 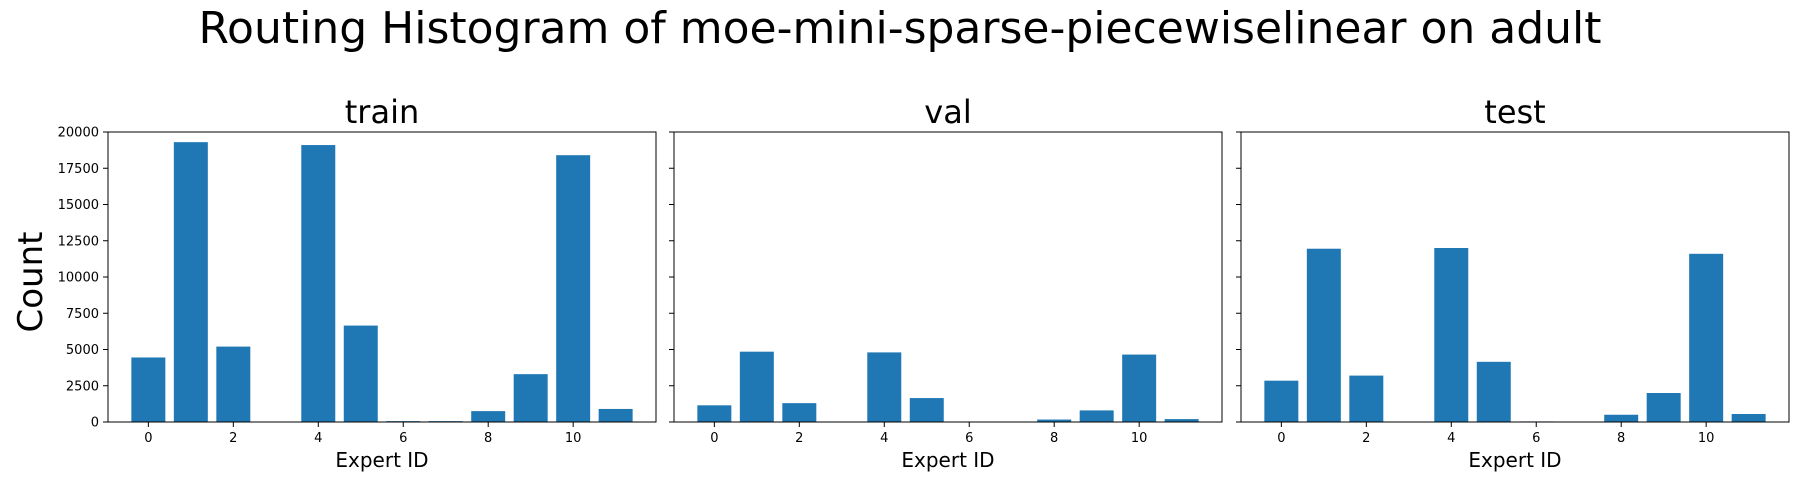 What do you see at coordinates (78, 205) in the screenshot?
I see `y-tick-label: 15000` at bounding box center [78, 205].